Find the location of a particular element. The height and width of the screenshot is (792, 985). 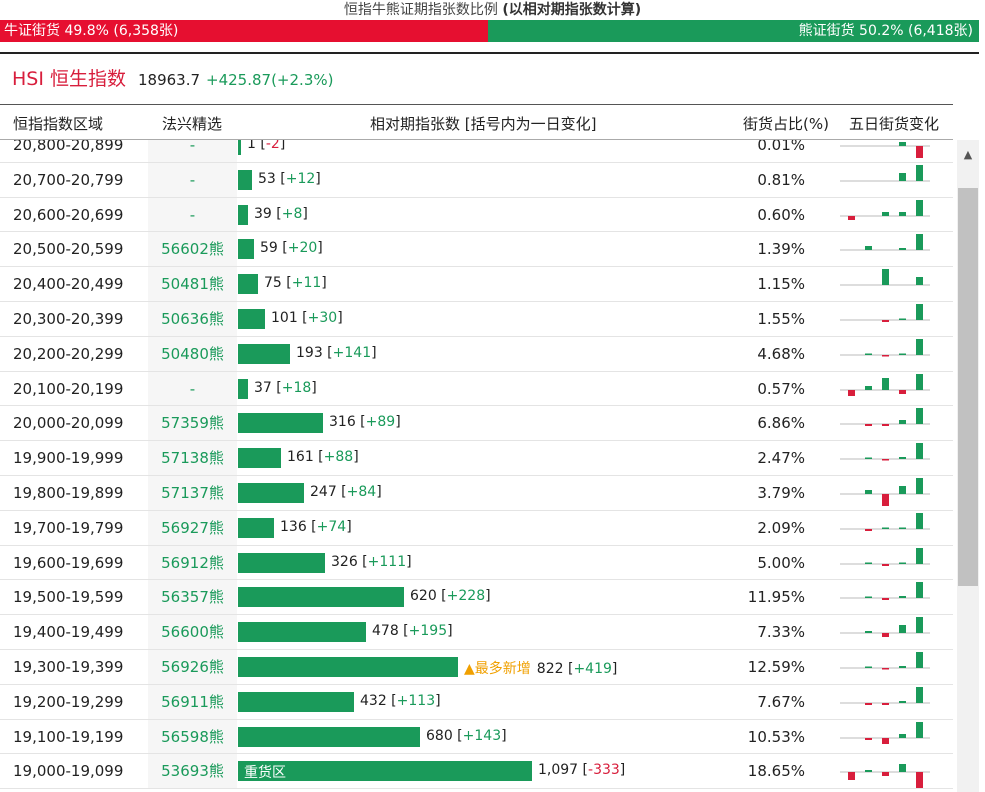

count-value: 1,097 is located at coordinates (558, 770).